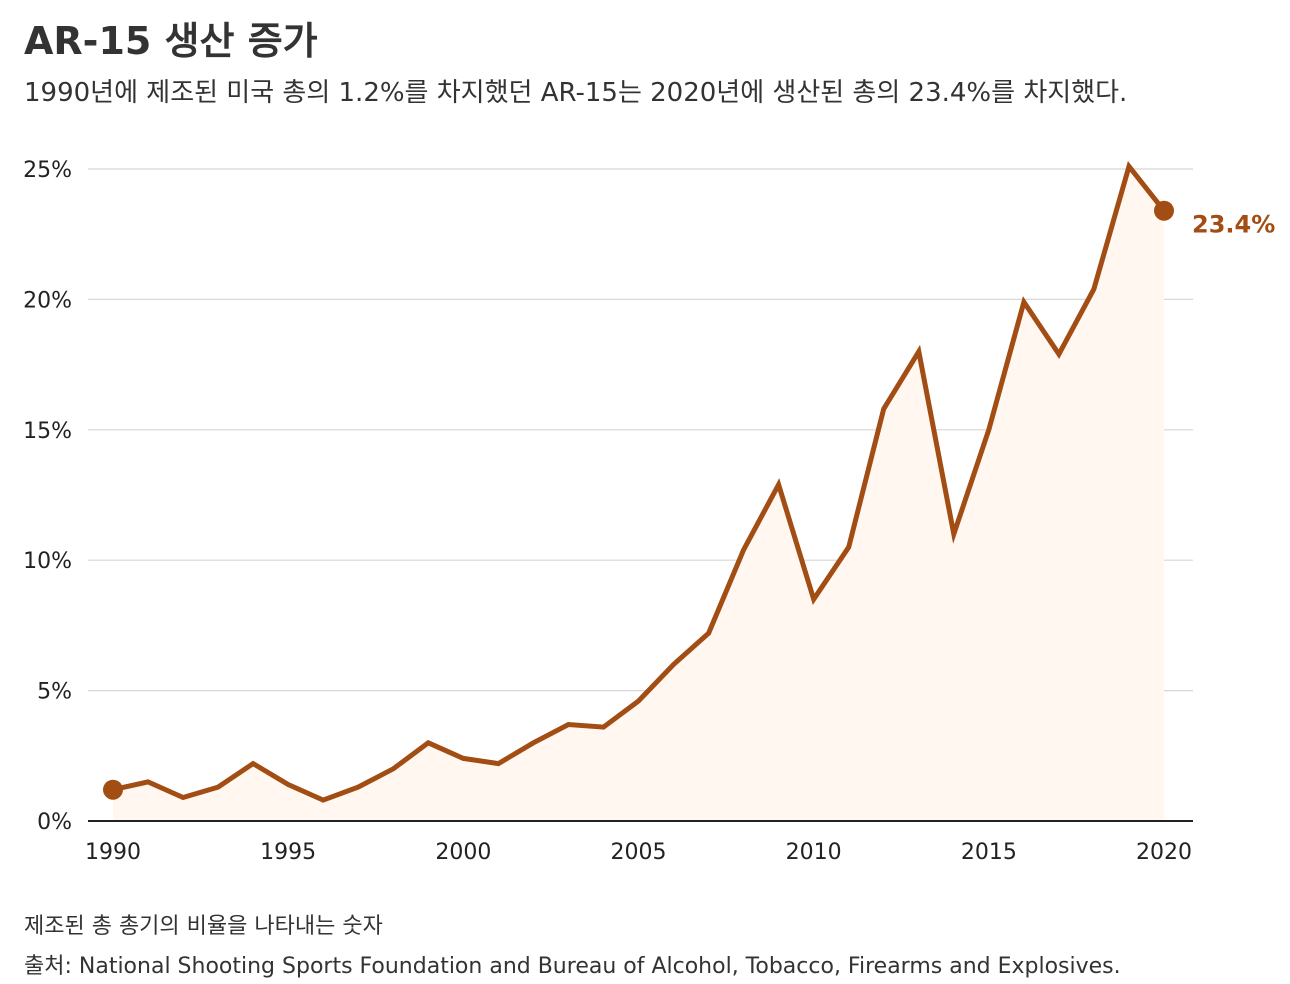 The height and width of the screenshot is (984, 1290). Describe the element at coordinates (203, 926) in the screenshot. I see `chart-note: 제조된 총 총기의 비율을 나타내는 숫자` at that location.